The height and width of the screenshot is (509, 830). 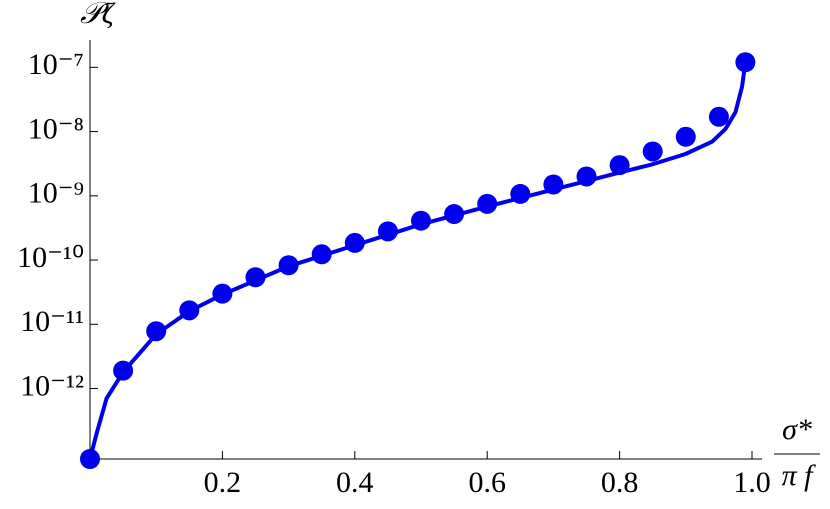 I want to click on y-tick-label: 10⁻¹², so click(x=52, y=385).